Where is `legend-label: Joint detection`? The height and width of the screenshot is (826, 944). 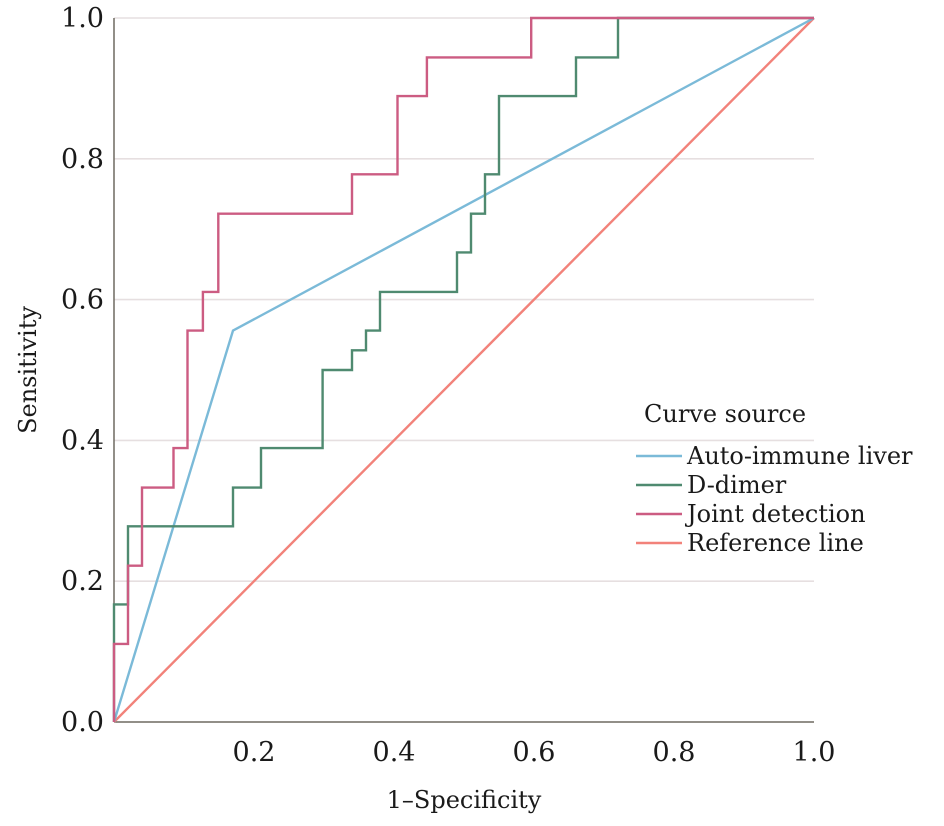 legend-label: Joint detection is located at coordinates (775, 514).